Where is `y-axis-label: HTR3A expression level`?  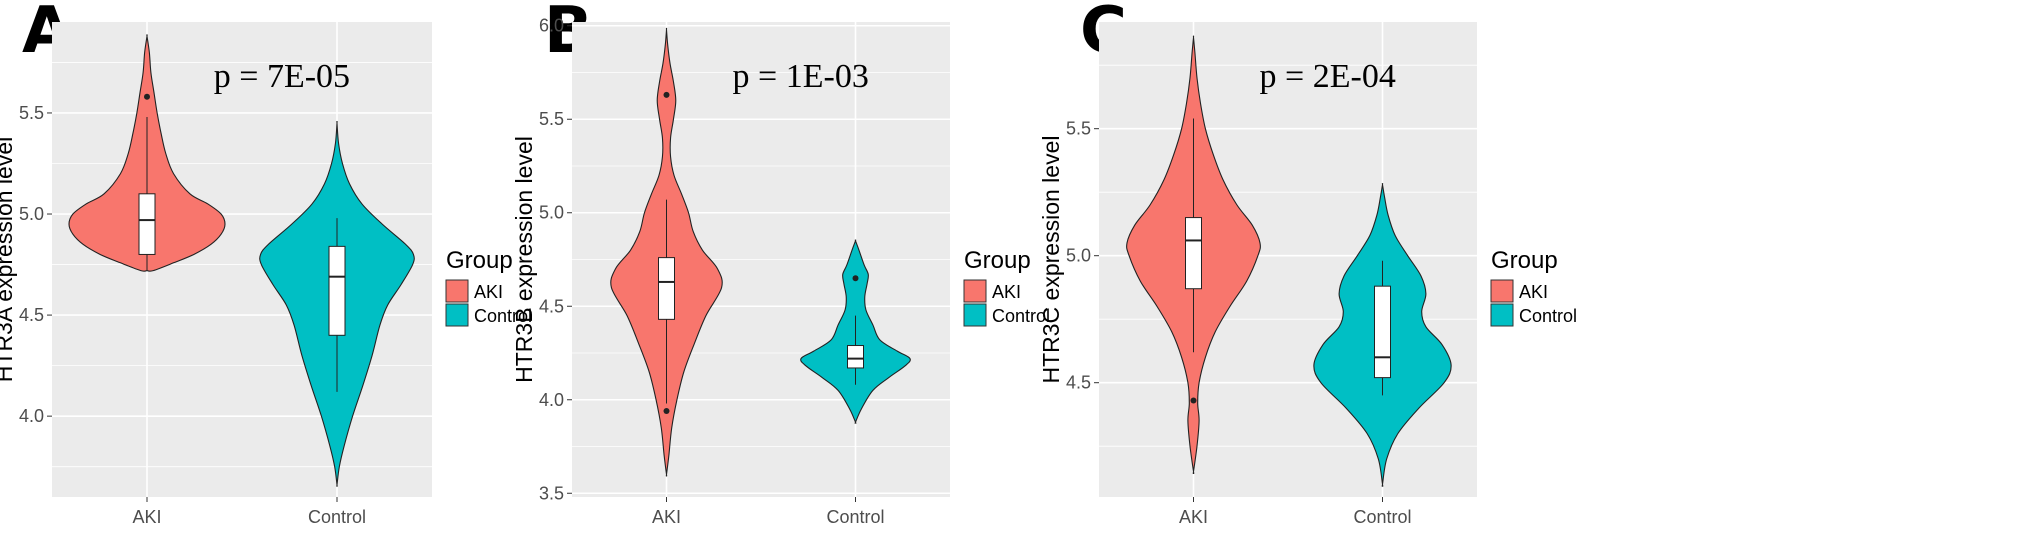
y-axis-label: HTR3A expression level is located at coordinates (8, 259).